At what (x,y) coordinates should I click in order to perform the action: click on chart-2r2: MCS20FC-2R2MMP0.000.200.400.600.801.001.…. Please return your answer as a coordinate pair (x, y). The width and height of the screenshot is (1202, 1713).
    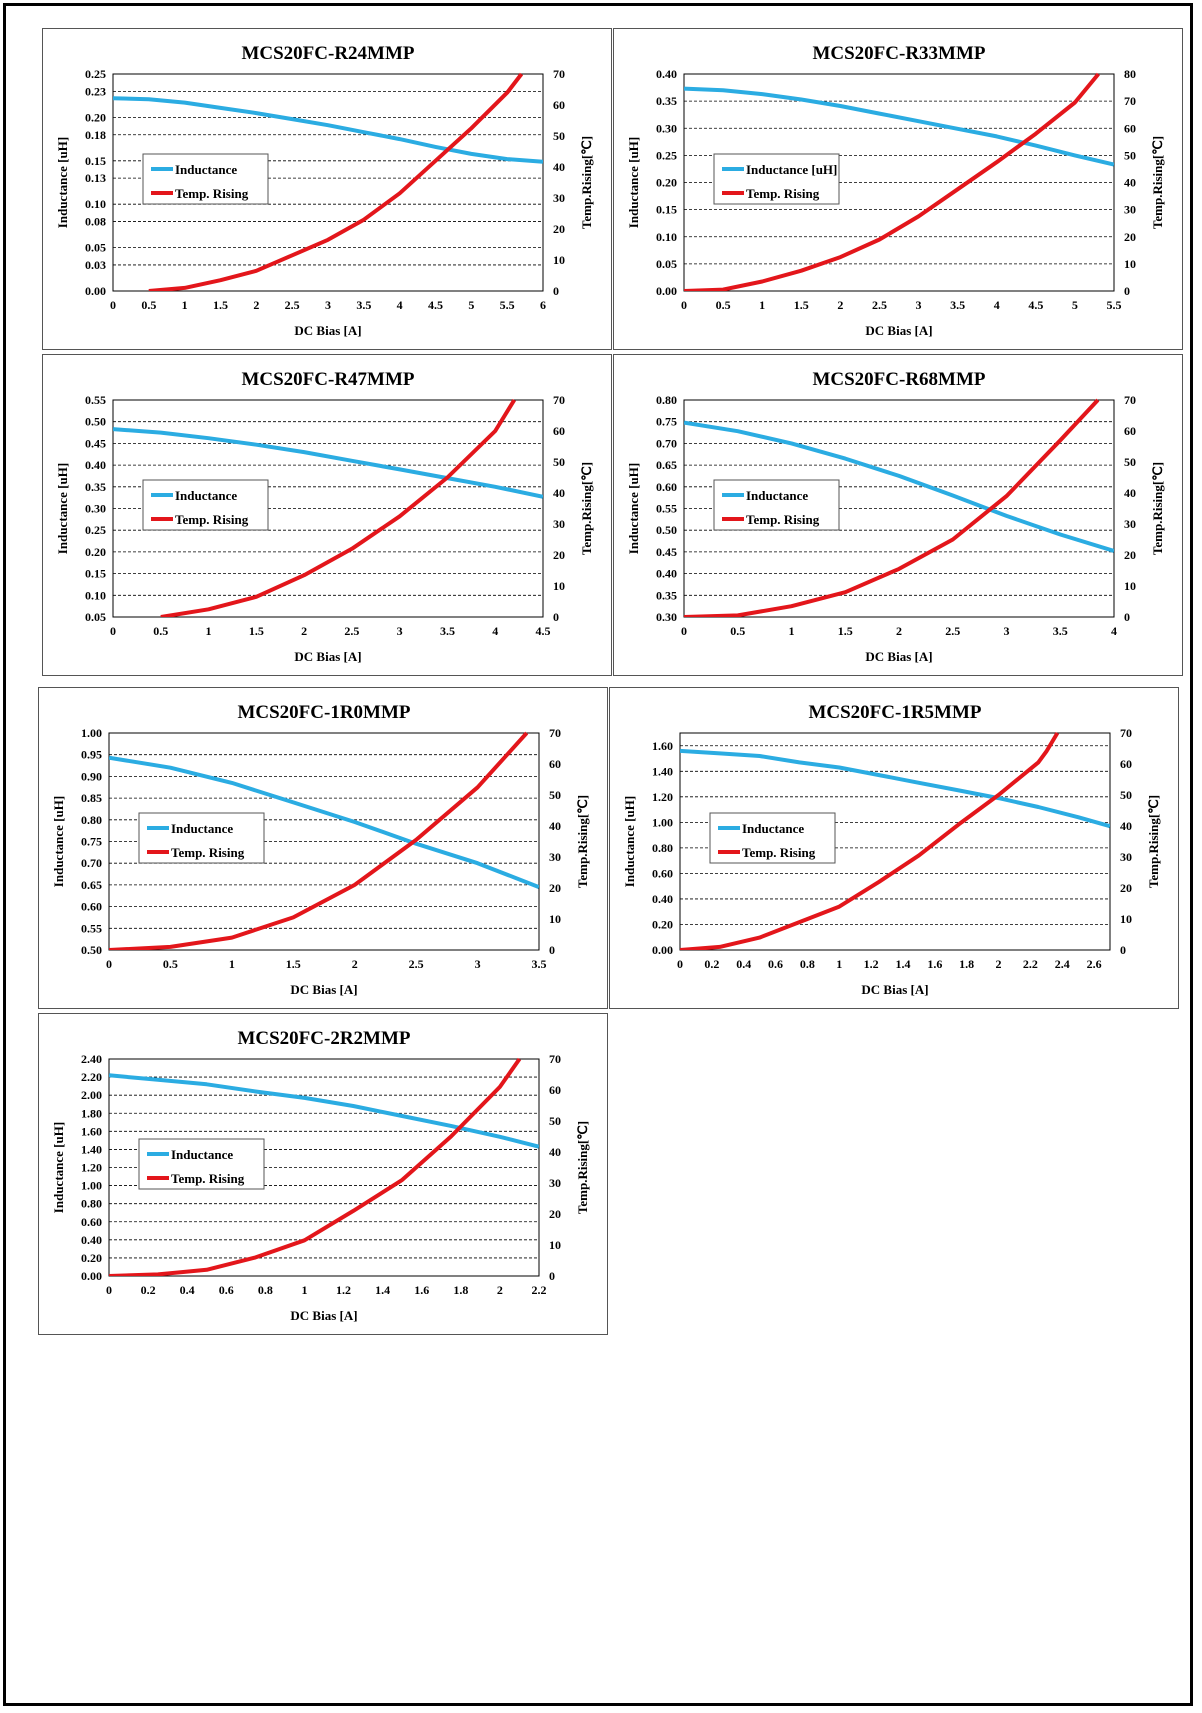
    Looking at the image, I should click on (320, 1175).